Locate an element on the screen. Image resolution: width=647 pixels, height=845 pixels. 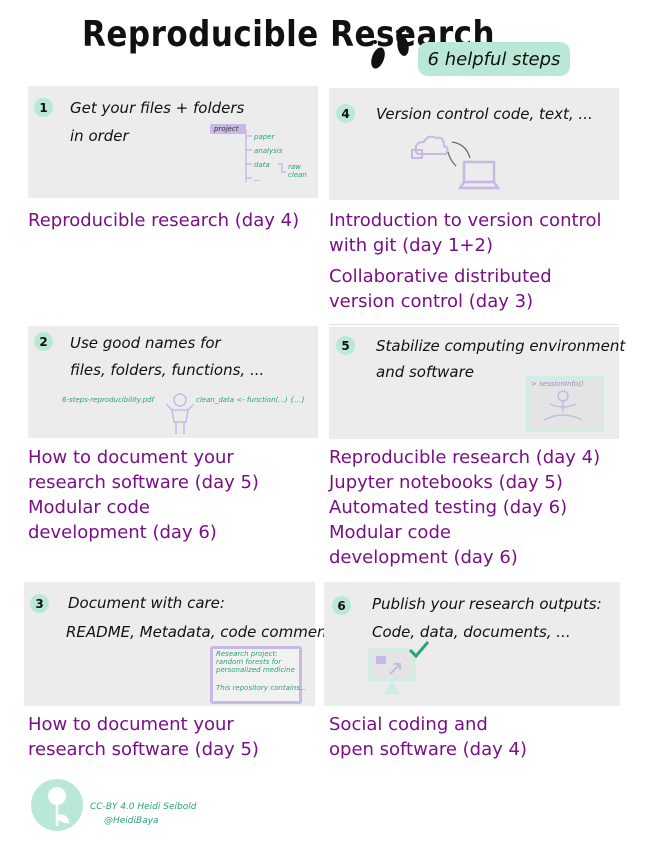
logo-icon is located at coordinates (57, 805).